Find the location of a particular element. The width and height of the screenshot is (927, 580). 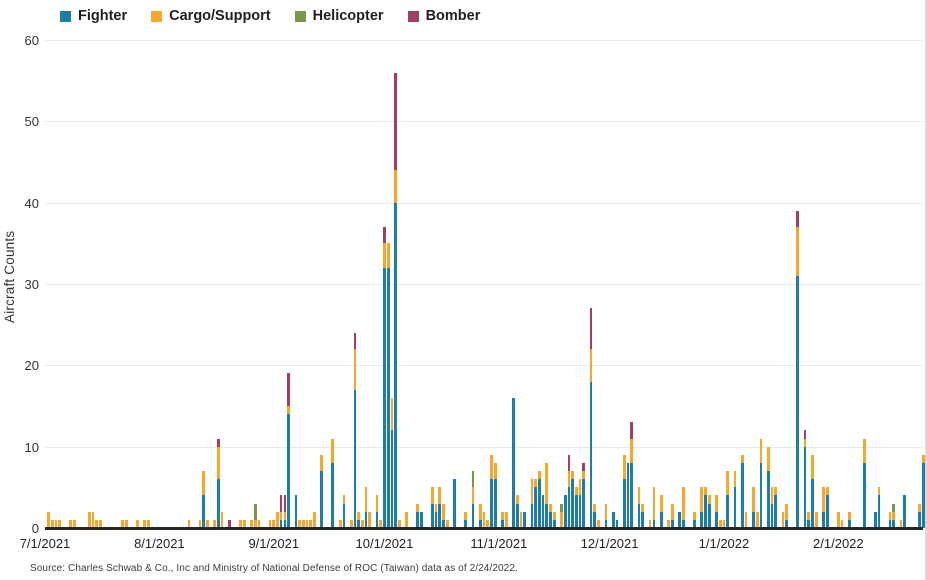

segment-bomber is located at coordinates (591, 329).